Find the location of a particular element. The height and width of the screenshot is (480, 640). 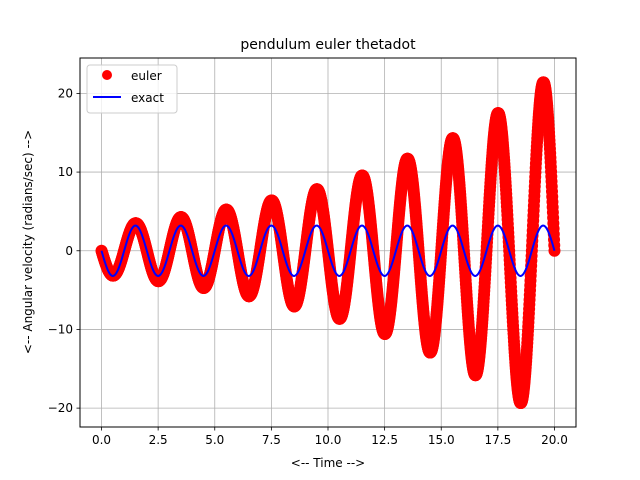

chart-title: pendulum euler thetadot is located at coordinates (328, 45).